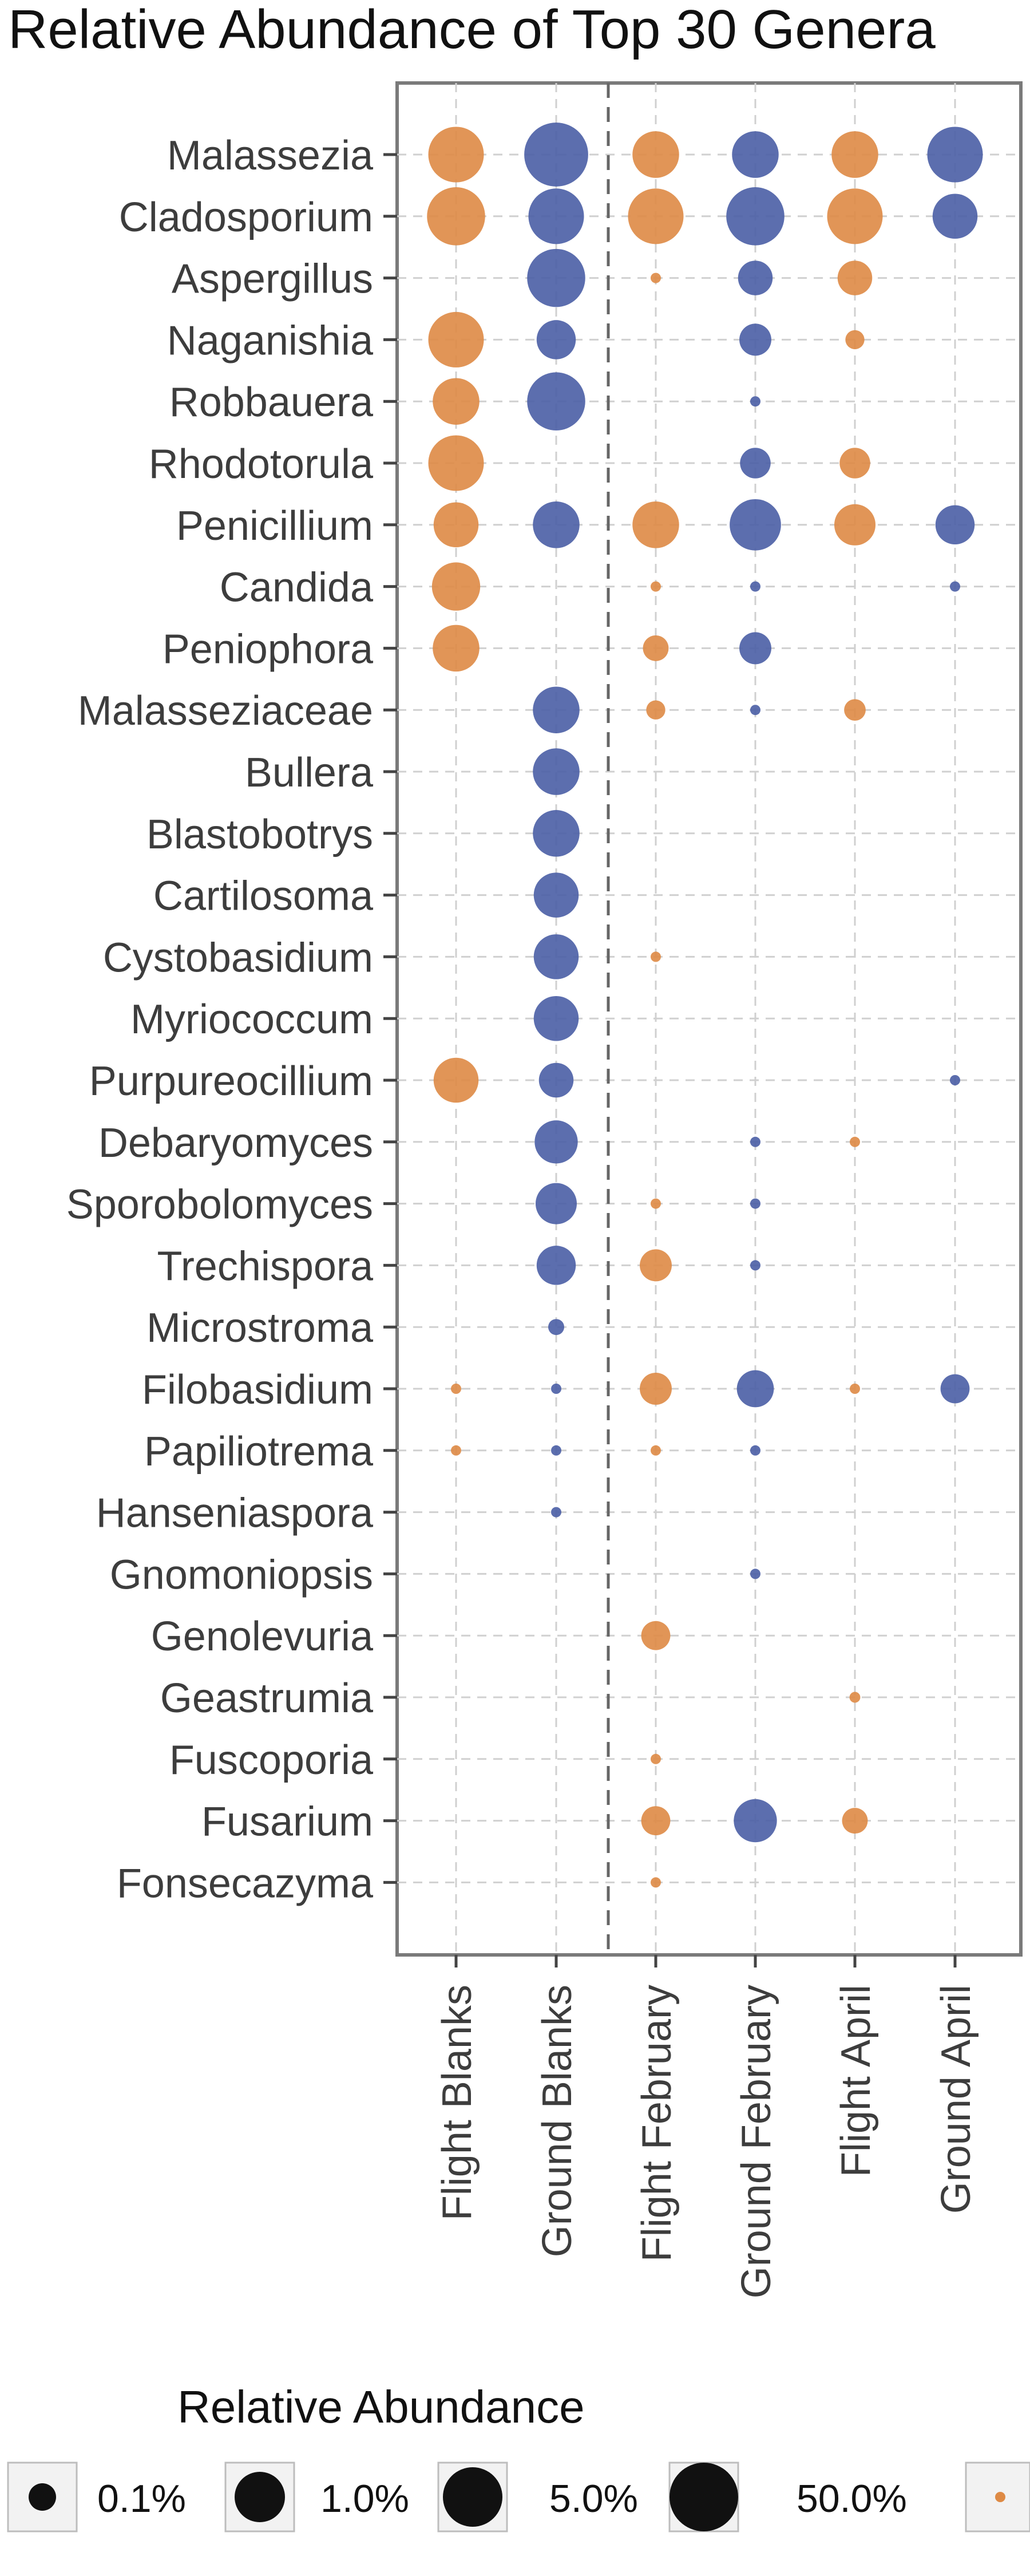  Describe the element at coordinates (270, 341) in the screenshot. I see `y-tick-label: Naganishia` at that location.